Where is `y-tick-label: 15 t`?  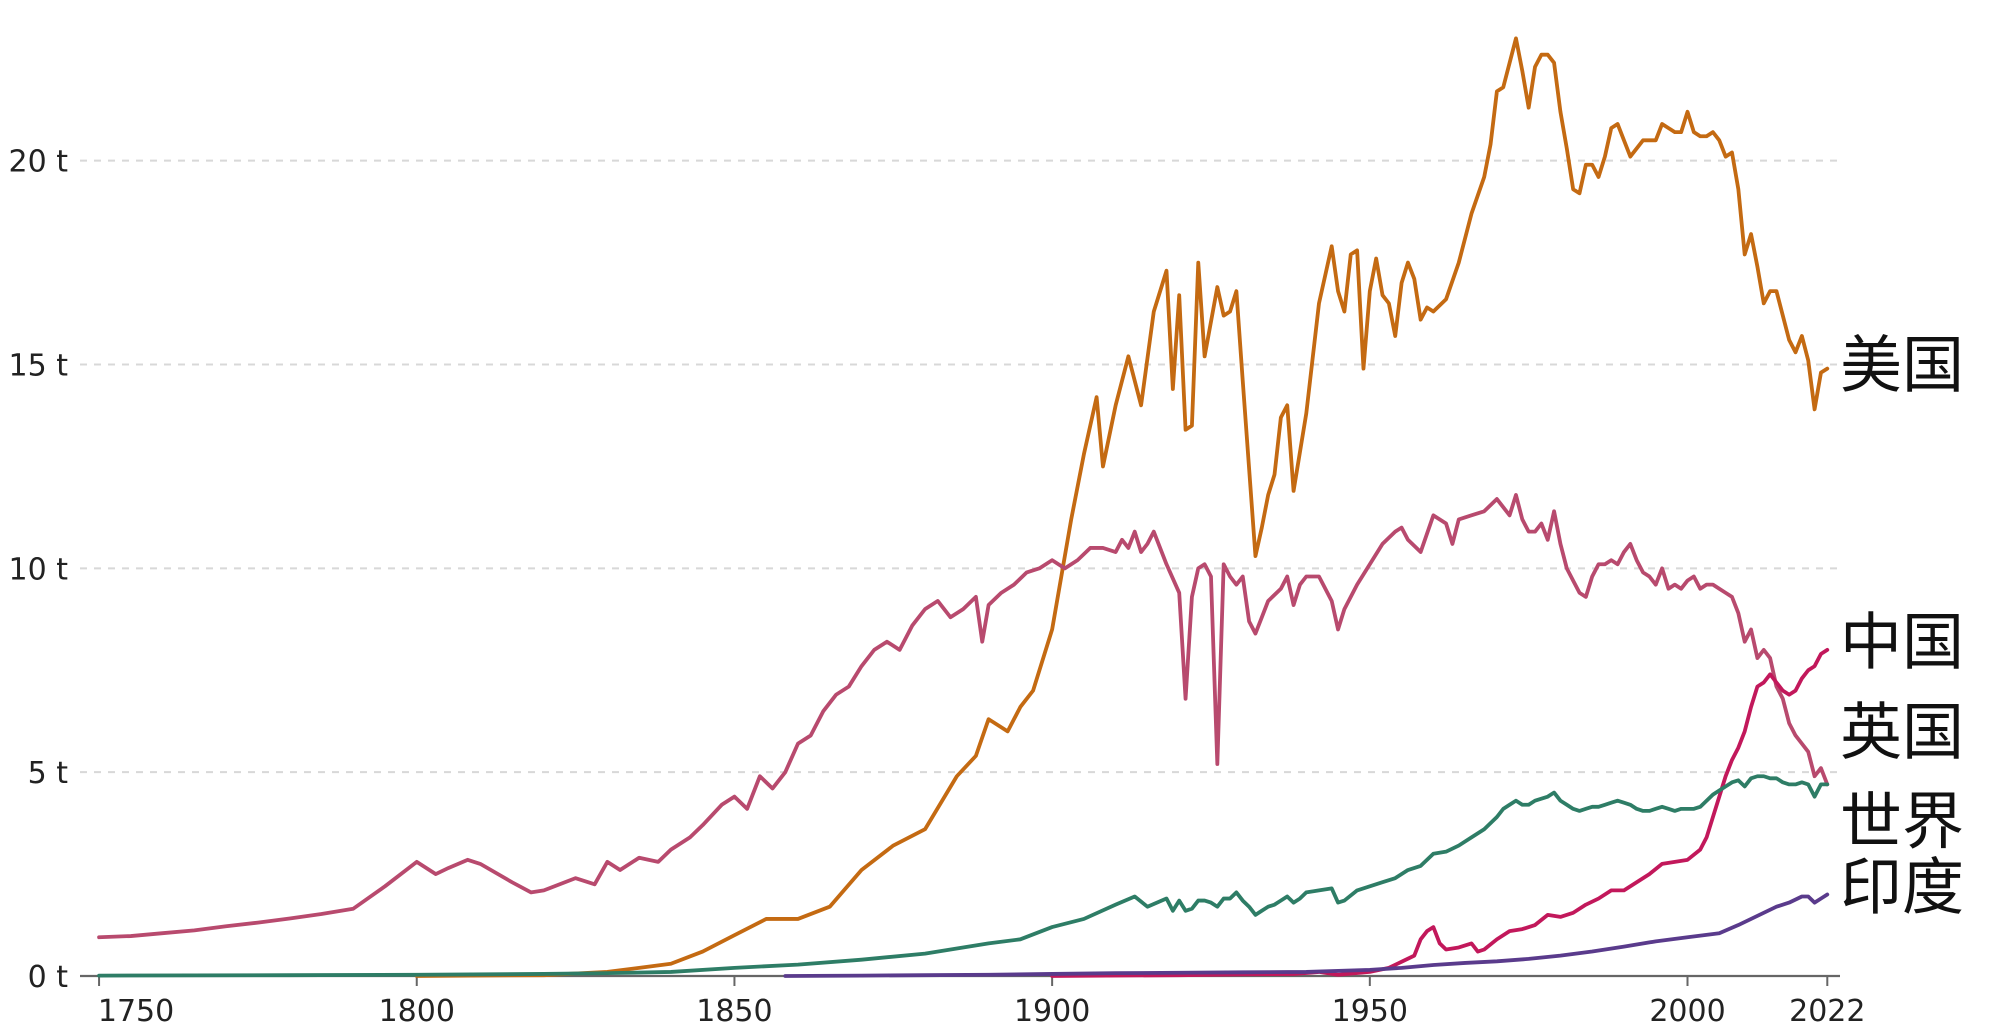
y-tick-label: 15 t is located at coordinates (39, 366).